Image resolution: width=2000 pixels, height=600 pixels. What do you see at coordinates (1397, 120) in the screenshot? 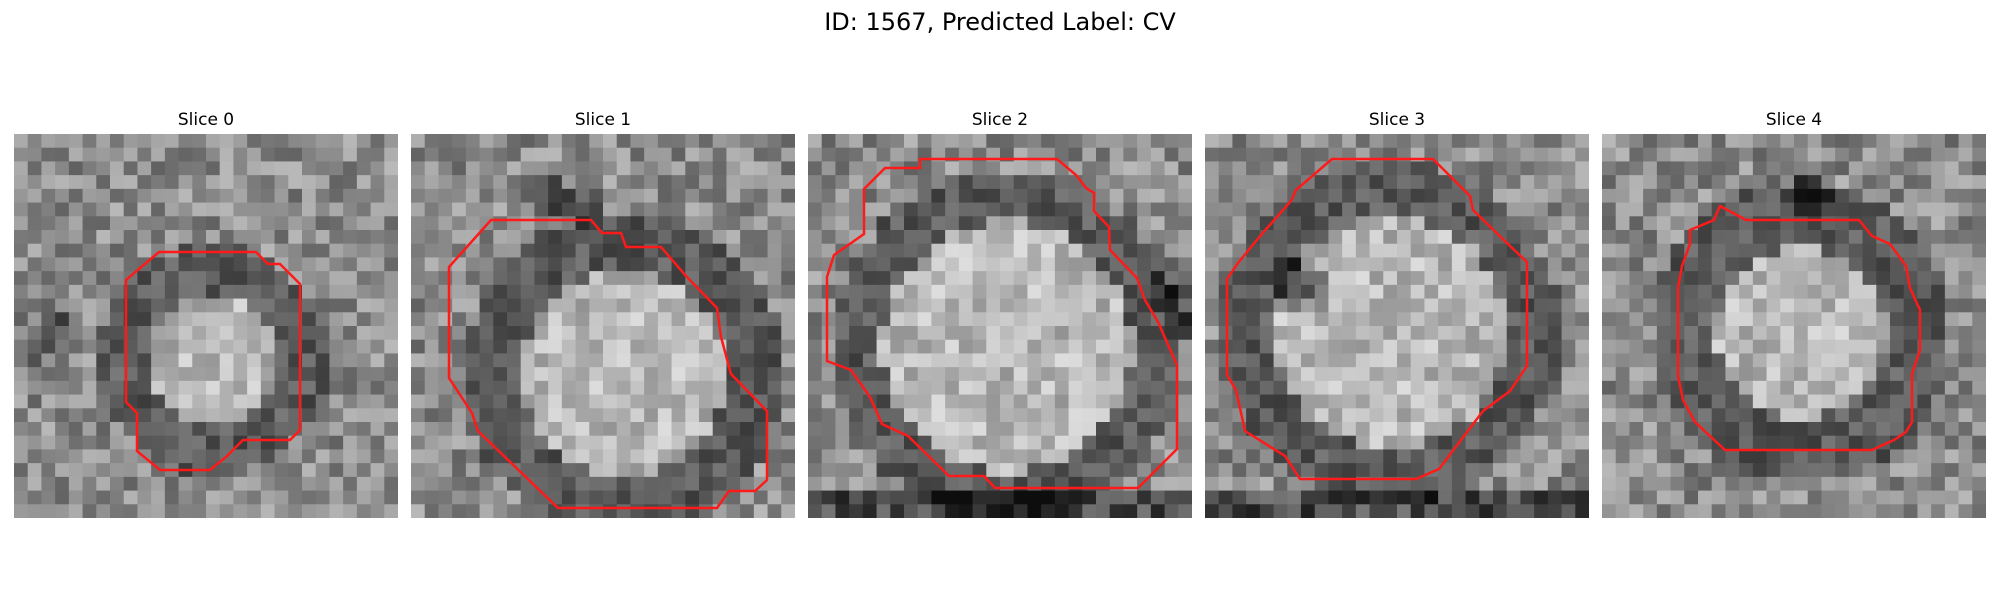
I see `slice-title-3: Slice 3` at bounding box center [1397, 120].